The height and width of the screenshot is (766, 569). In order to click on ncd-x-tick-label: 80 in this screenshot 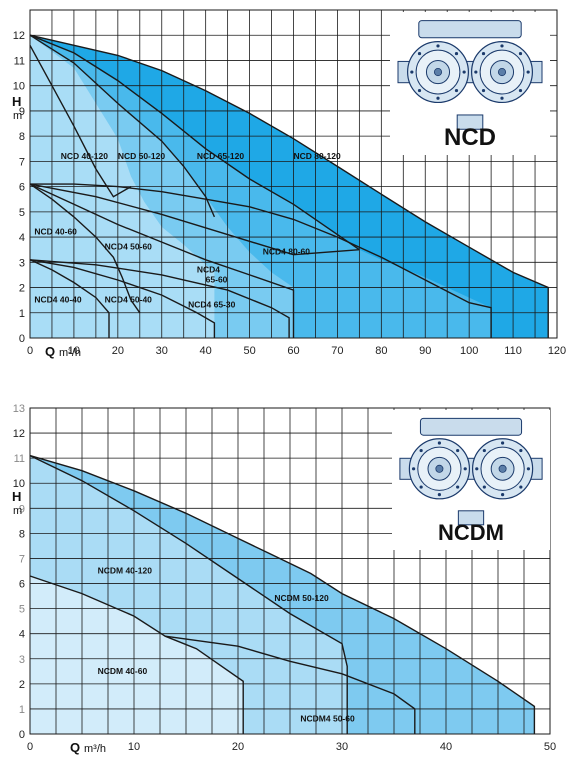, I will do `click(381, 351)`.